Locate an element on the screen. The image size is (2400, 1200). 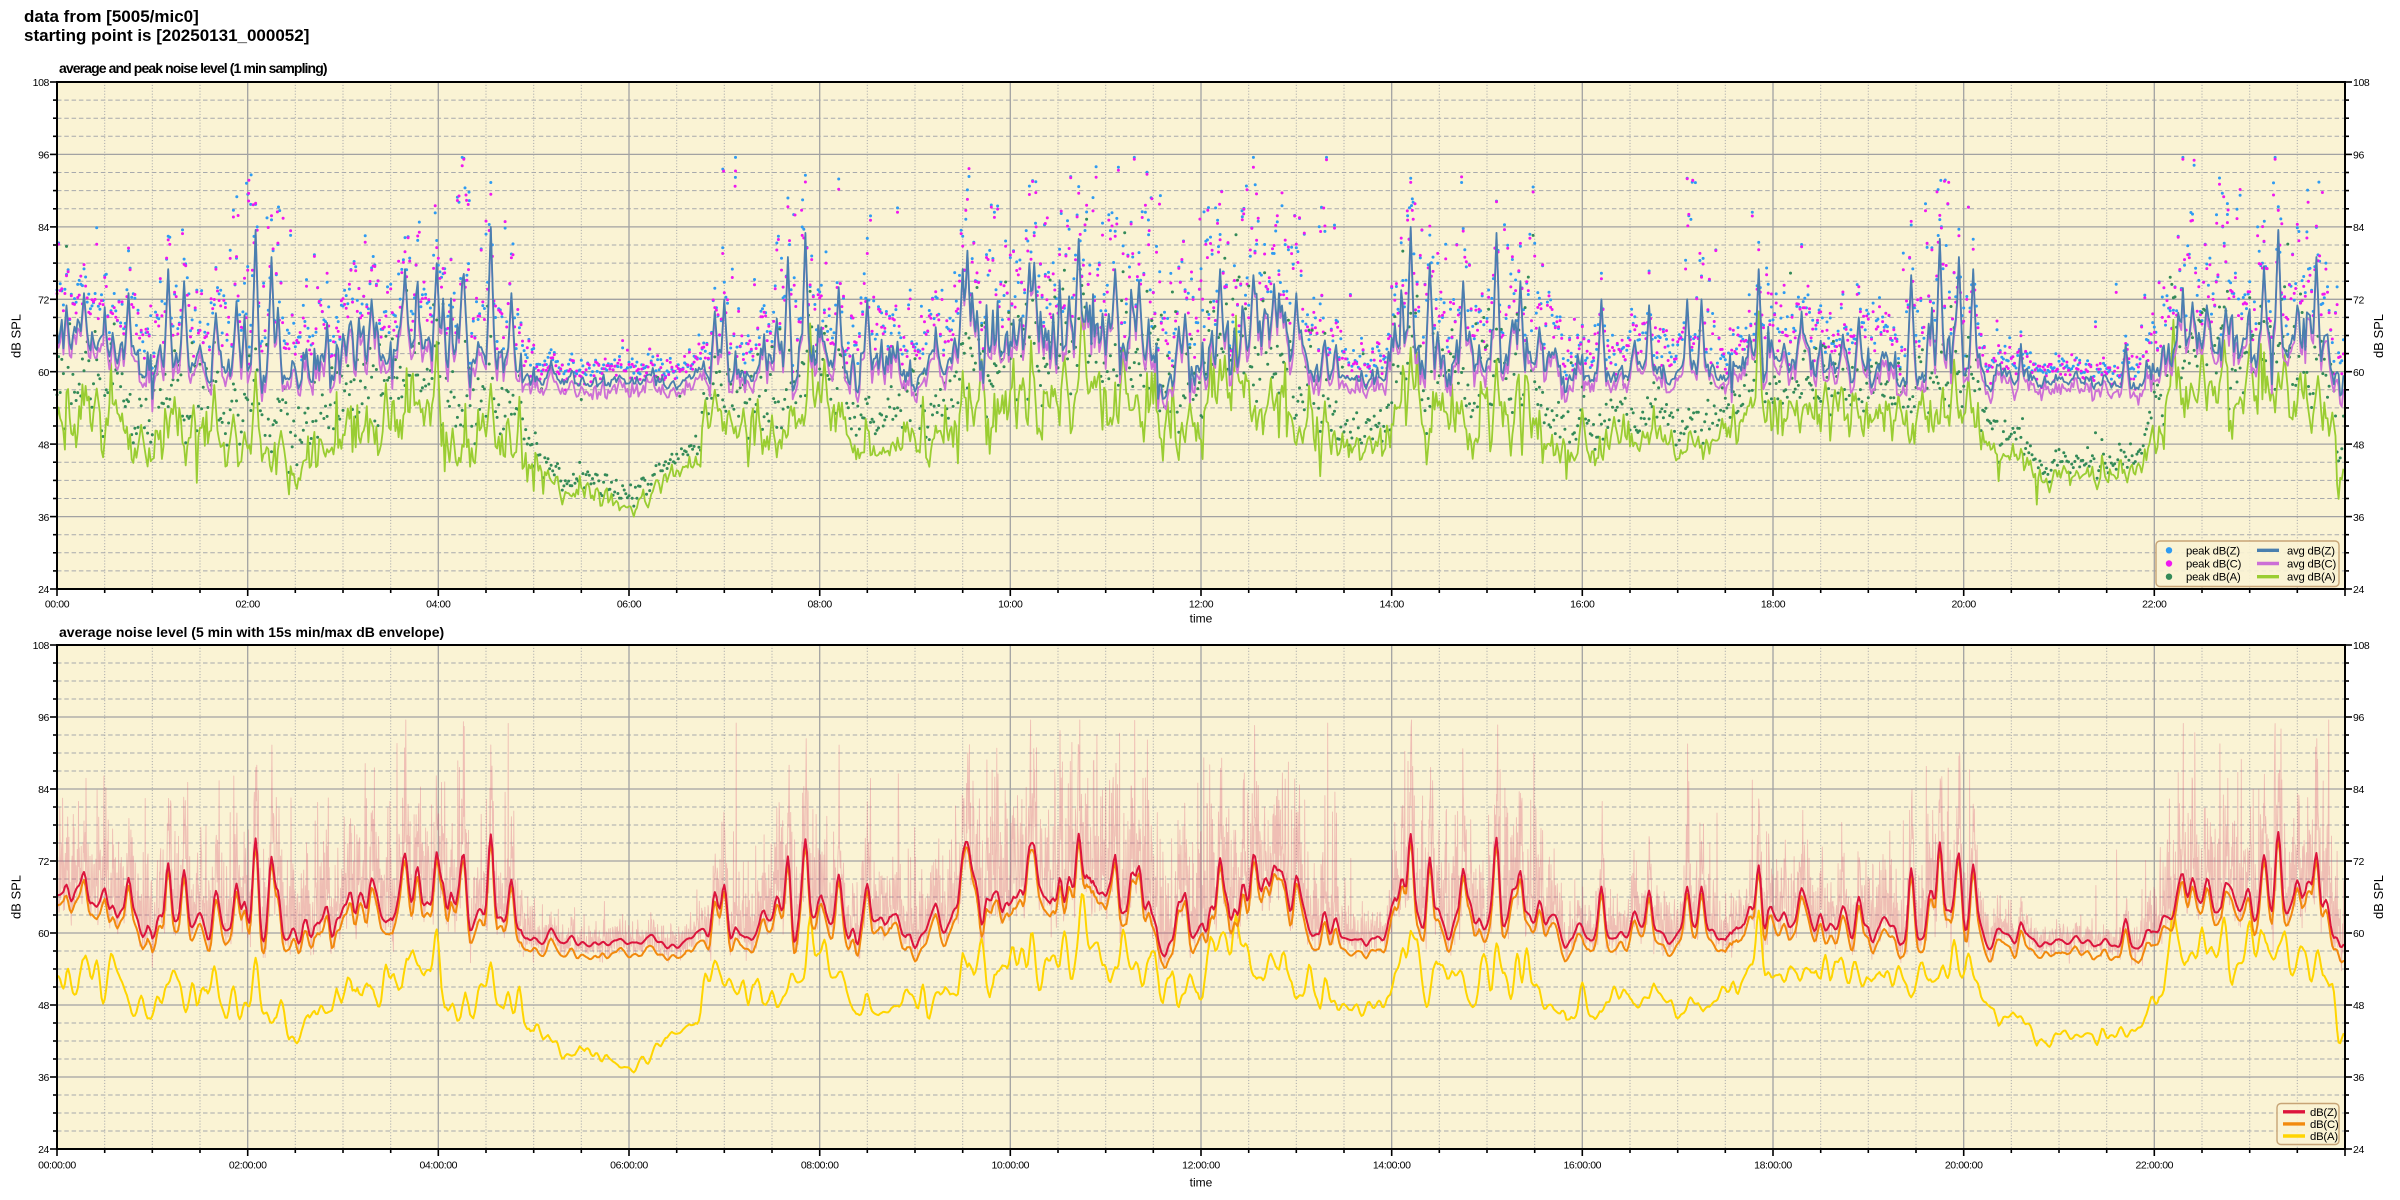
svg-text: 04:00 is located at coordinates (438, 605).